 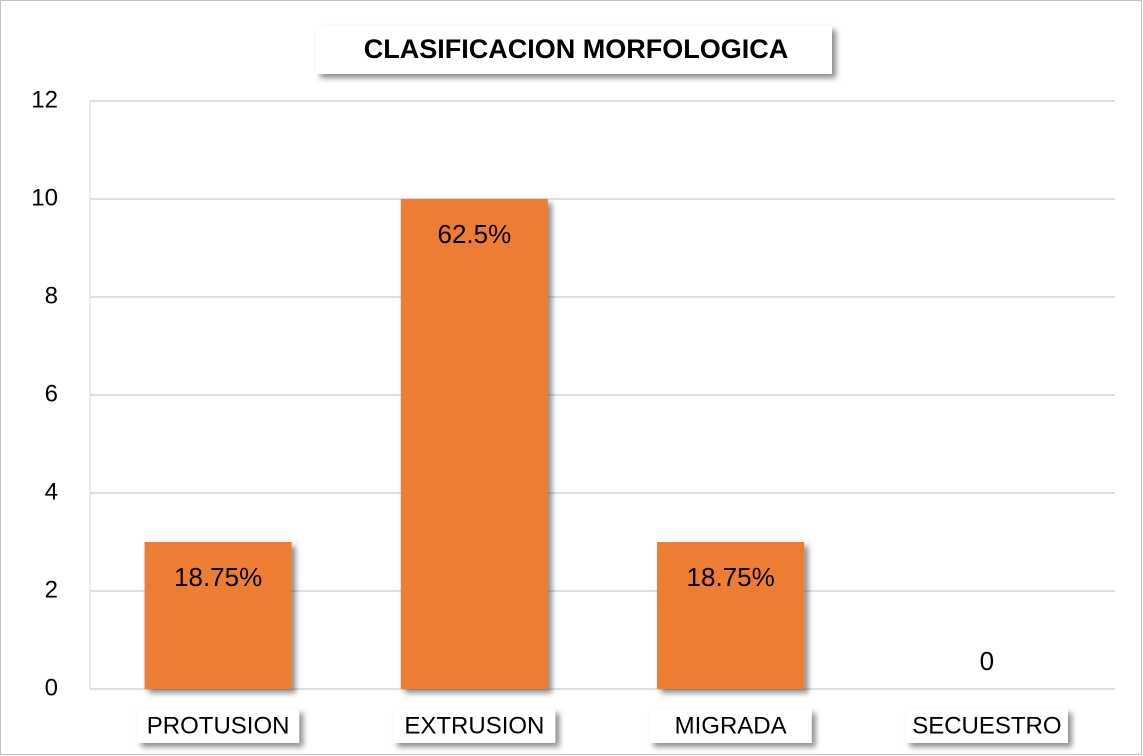 I want to click on data-label: 62.5%, so click(x=475, y=234).